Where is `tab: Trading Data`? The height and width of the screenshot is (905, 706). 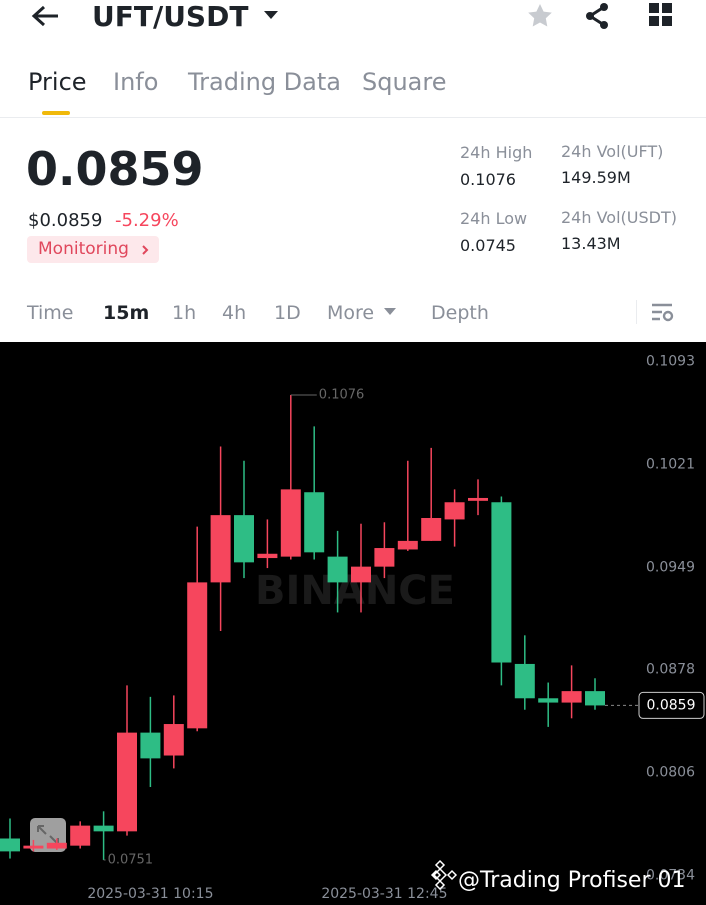
tab: Trading Data is located at coordinates (264, 82).